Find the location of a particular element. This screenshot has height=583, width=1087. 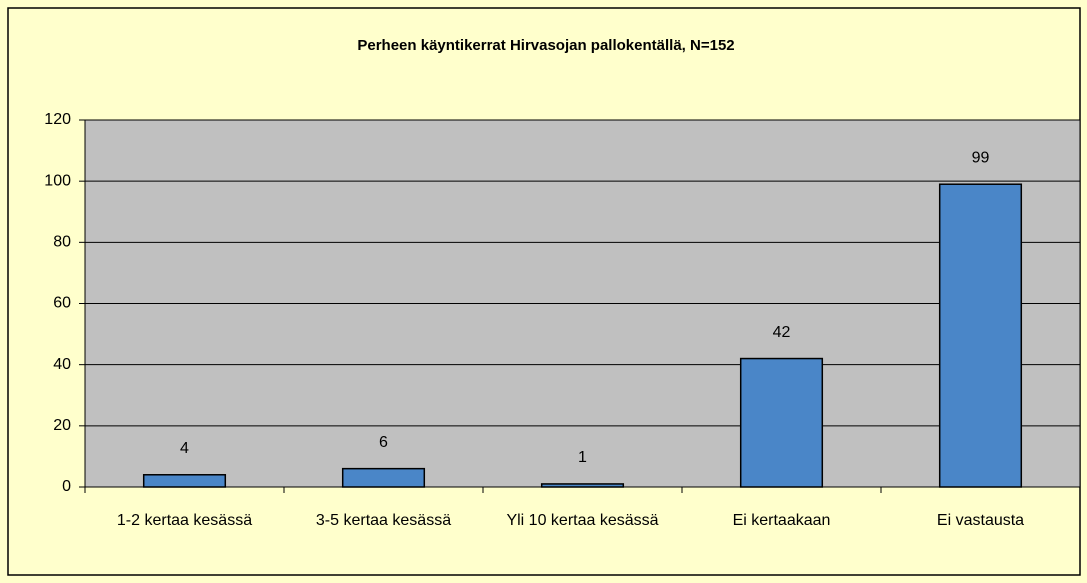

y-tick-label: 60 is located at coordinates (62, 303).